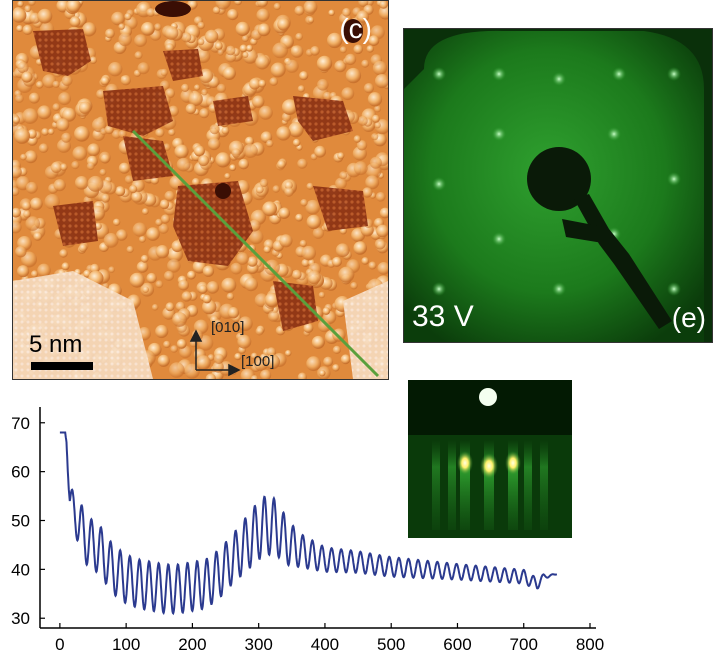 This screenshot has height=669, width=716. I want to click on axis-label-100: [100], so click(258, 361).